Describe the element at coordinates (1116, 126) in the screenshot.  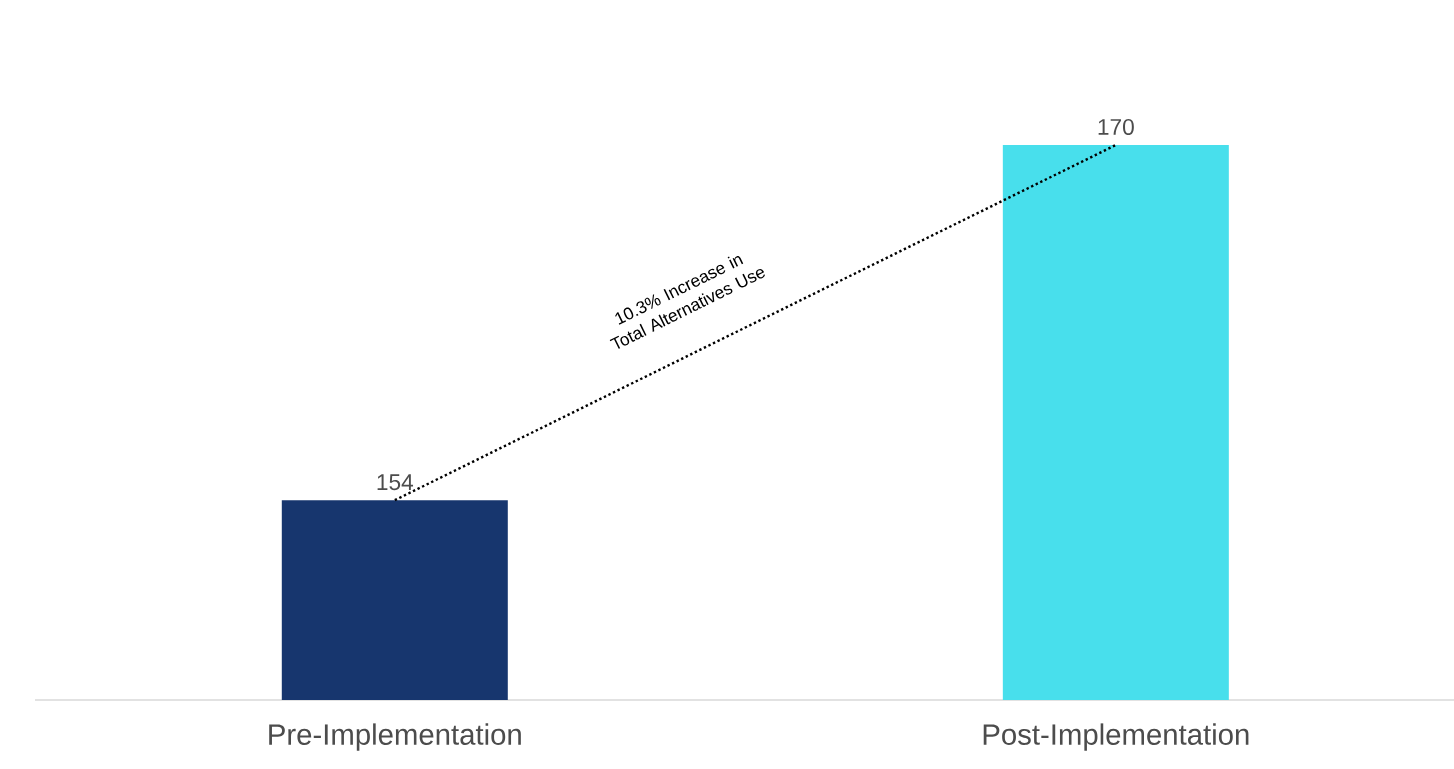
I see `data-label: 170` at that location.